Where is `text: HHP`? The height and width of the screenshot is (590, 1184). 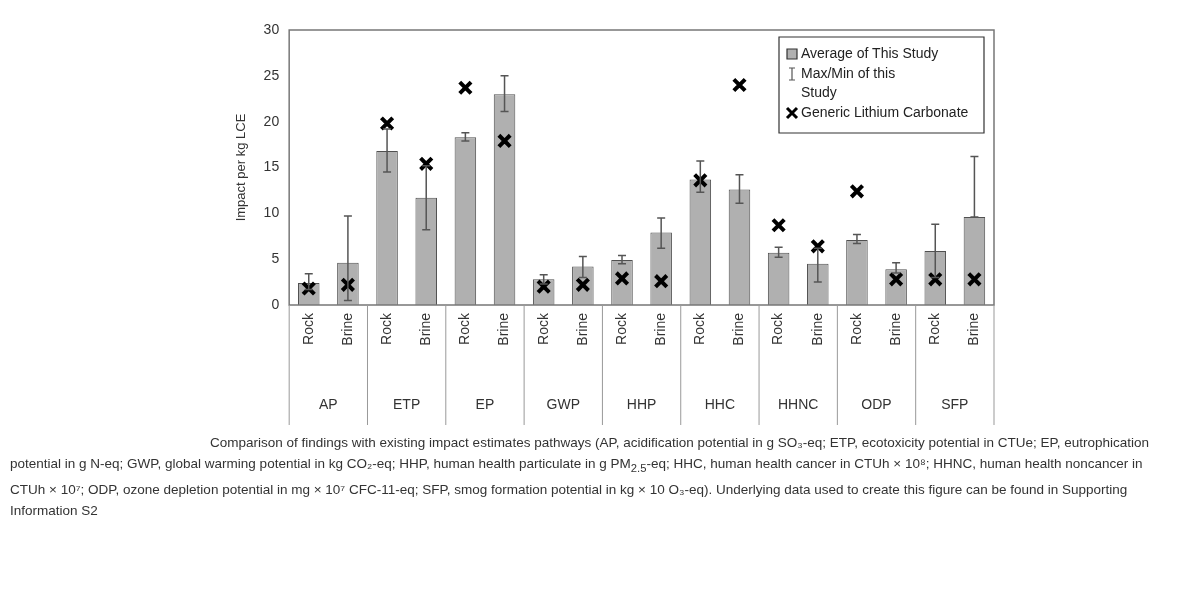 text: HHP is located at coordinates (641, 403).